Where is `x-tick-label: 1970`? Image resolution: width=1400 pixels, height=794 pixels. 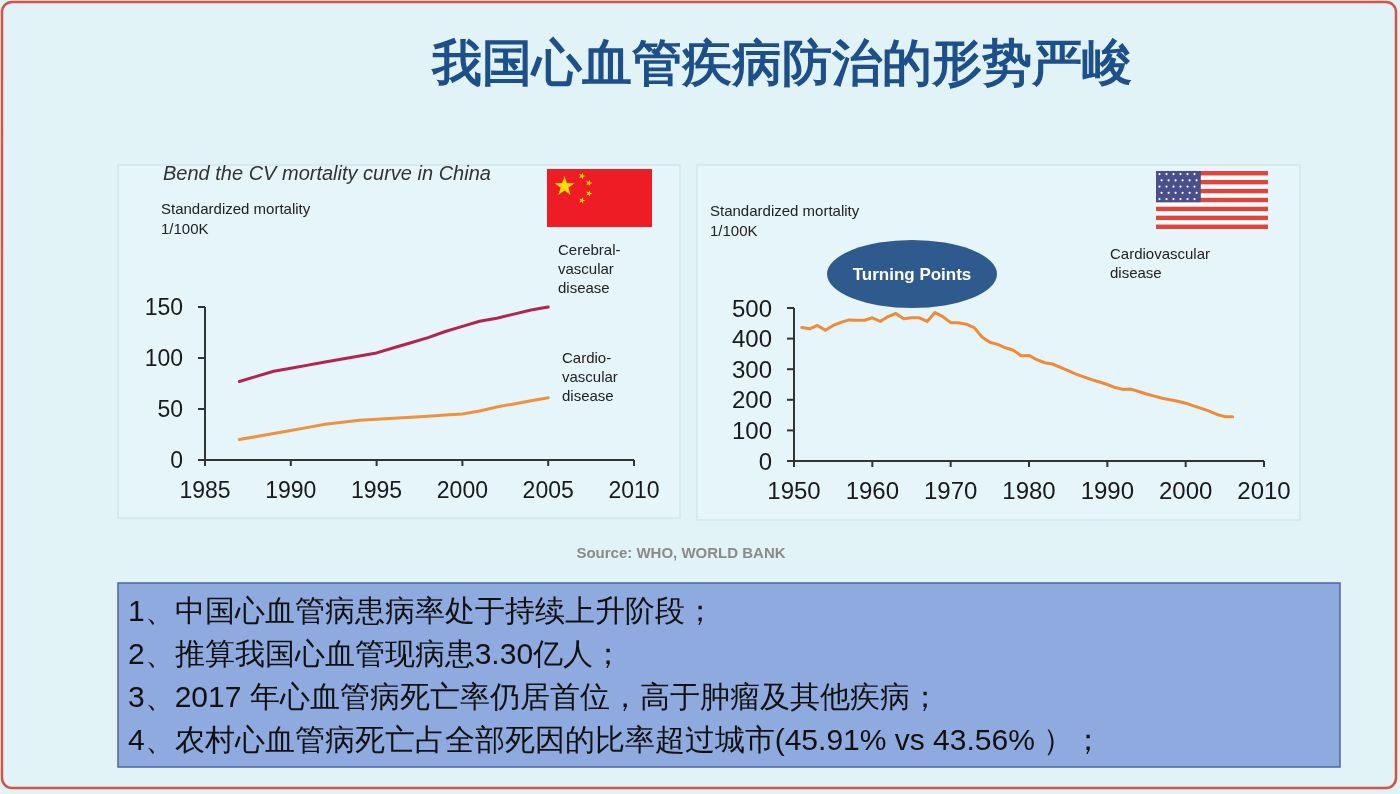 x-tick-label: 1970 is located at coordinates (950, 490).